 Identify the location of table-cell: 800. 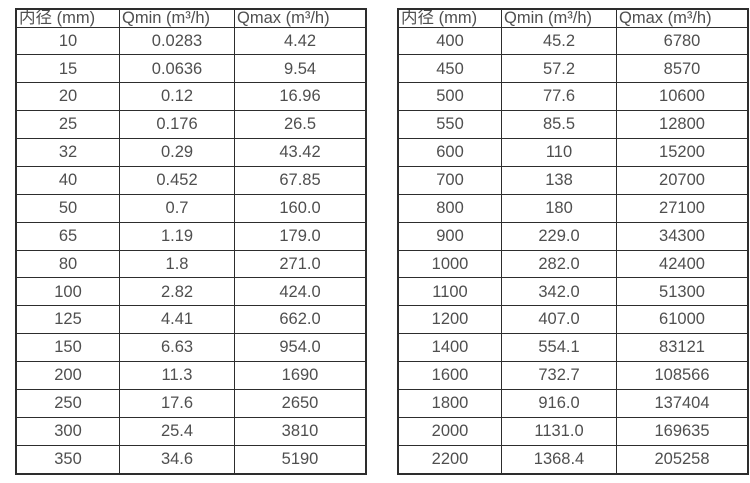
(449, 208).